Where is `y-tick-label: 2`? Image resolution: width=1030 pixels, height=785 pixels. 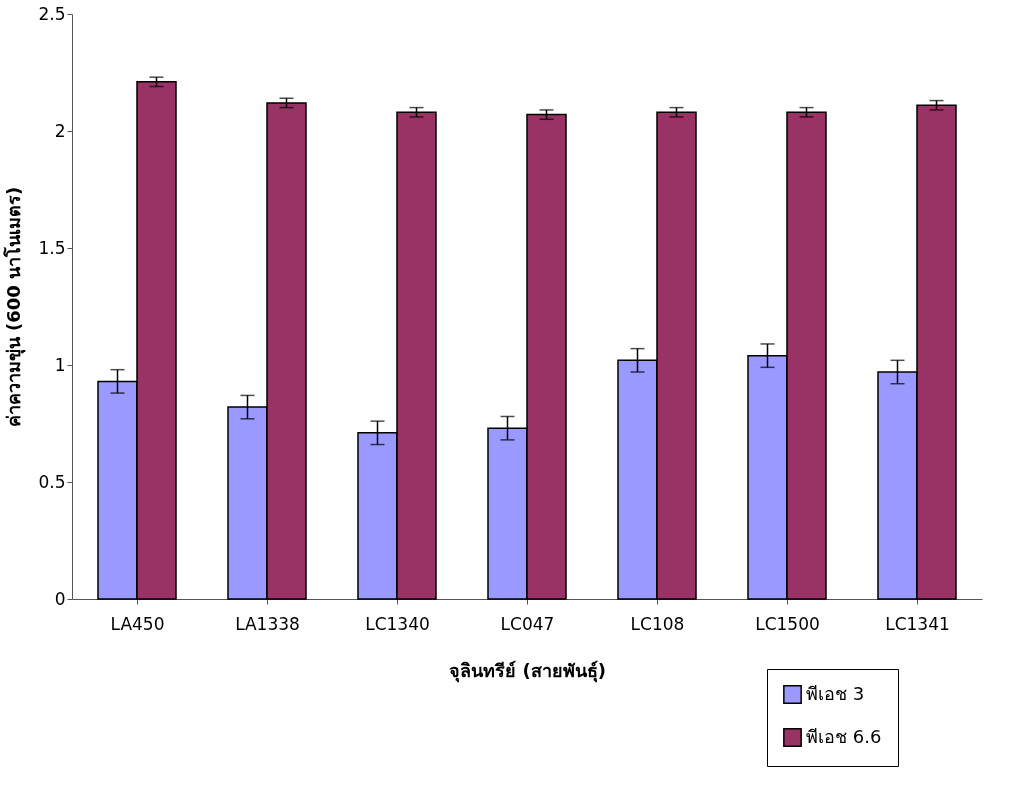 y-tick-label: 2 is located at coordinates (60, 130).